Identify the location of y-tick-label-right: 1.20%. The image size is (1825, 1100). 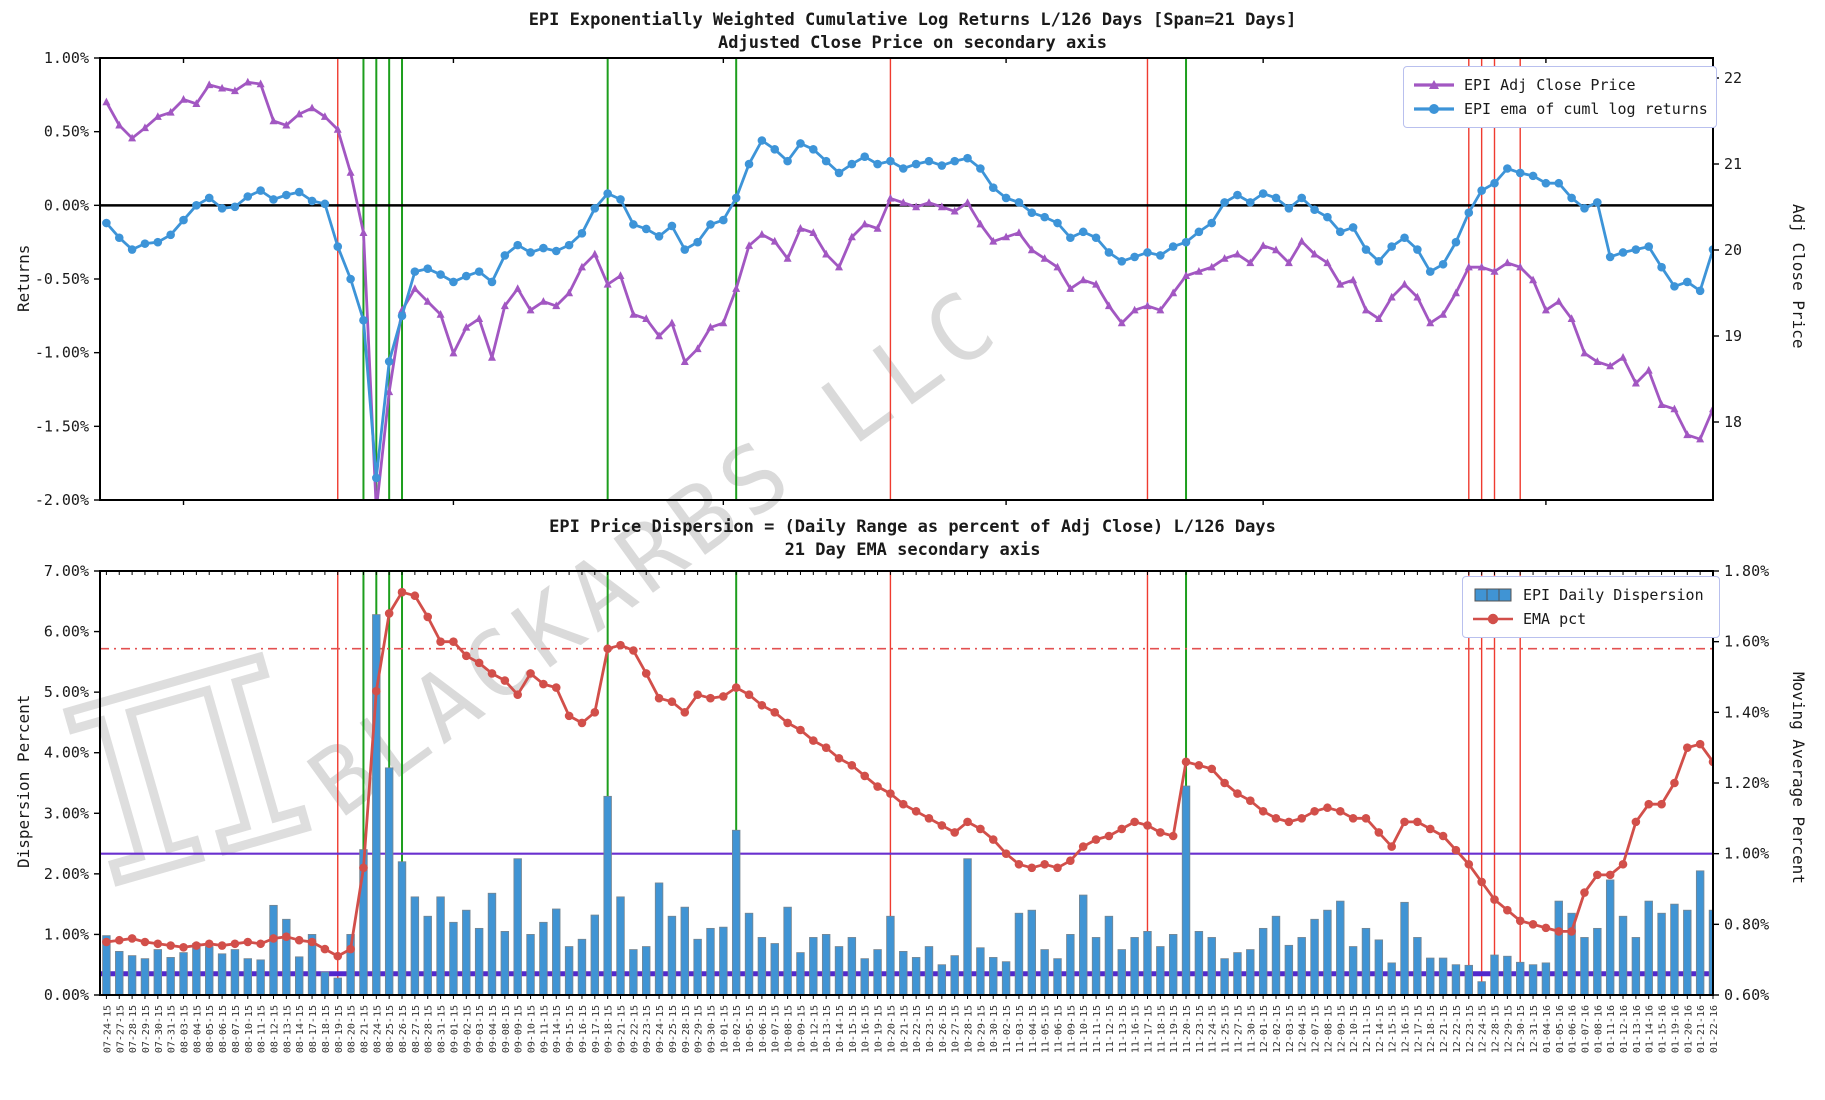
(1746, 783).